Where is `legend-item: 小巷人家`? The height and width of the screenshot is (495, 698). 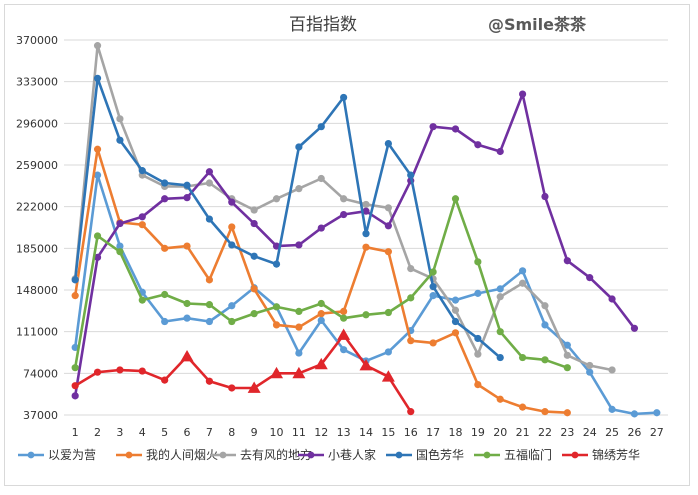
legend-item: 小巷人家 is located at coordinates (337, 454).